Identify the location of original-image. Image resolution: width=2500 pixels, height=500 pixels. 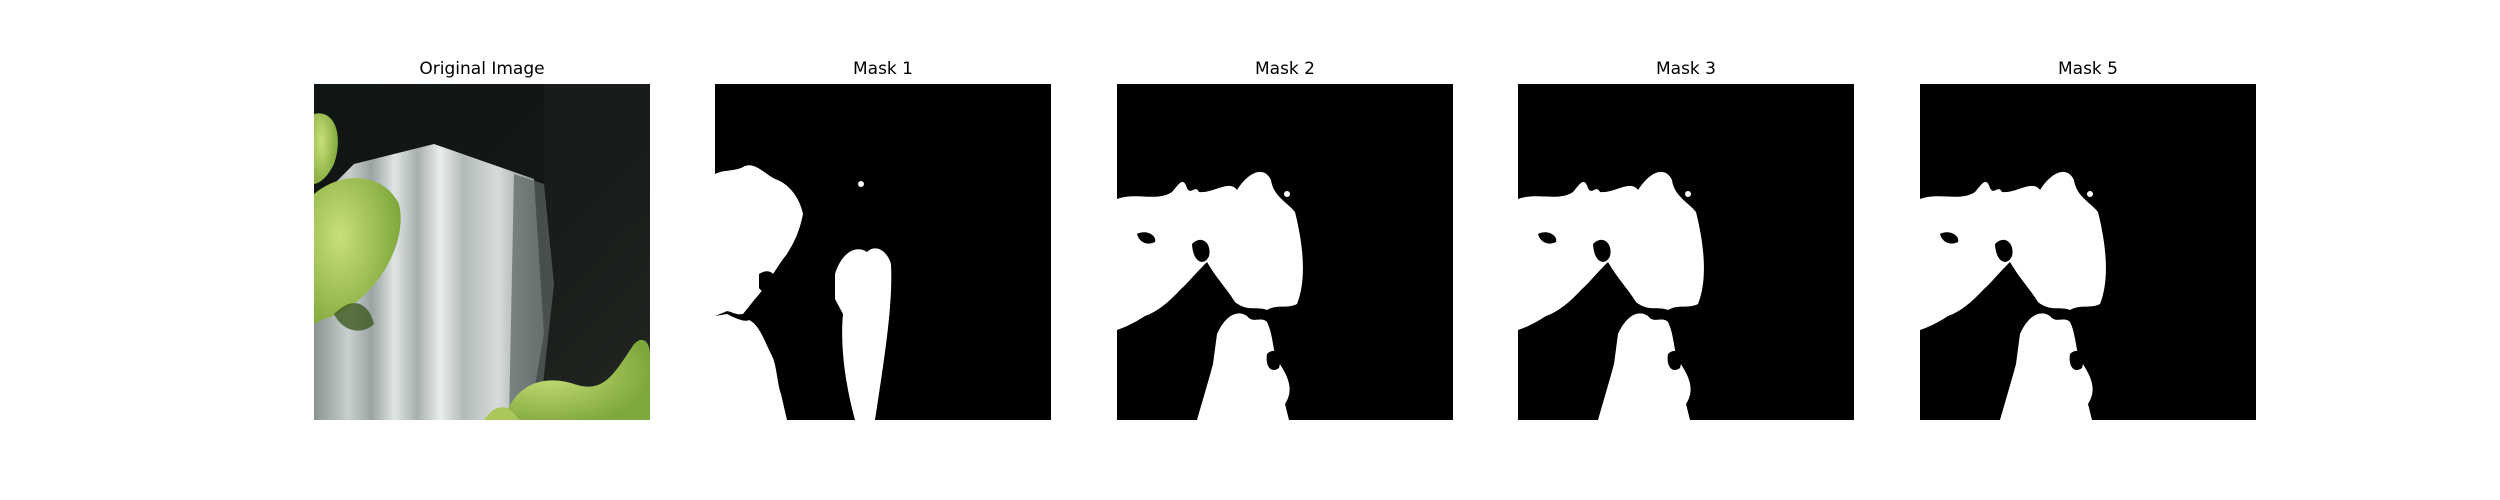
(482, 252).